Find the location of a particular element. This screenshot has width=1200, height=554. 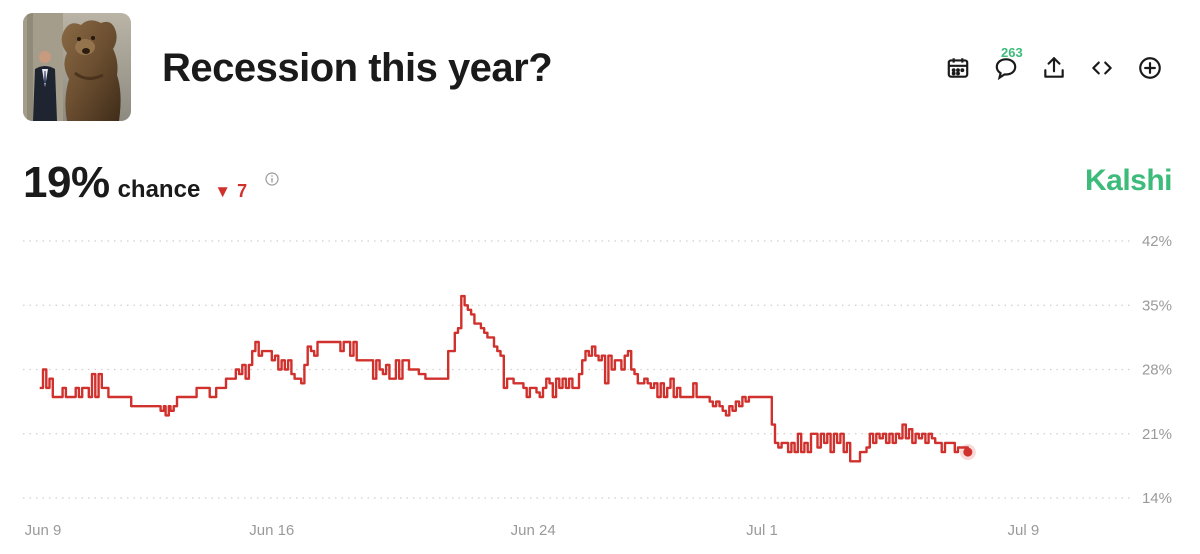

market-thumbnail is located at coordinates (77, 67).